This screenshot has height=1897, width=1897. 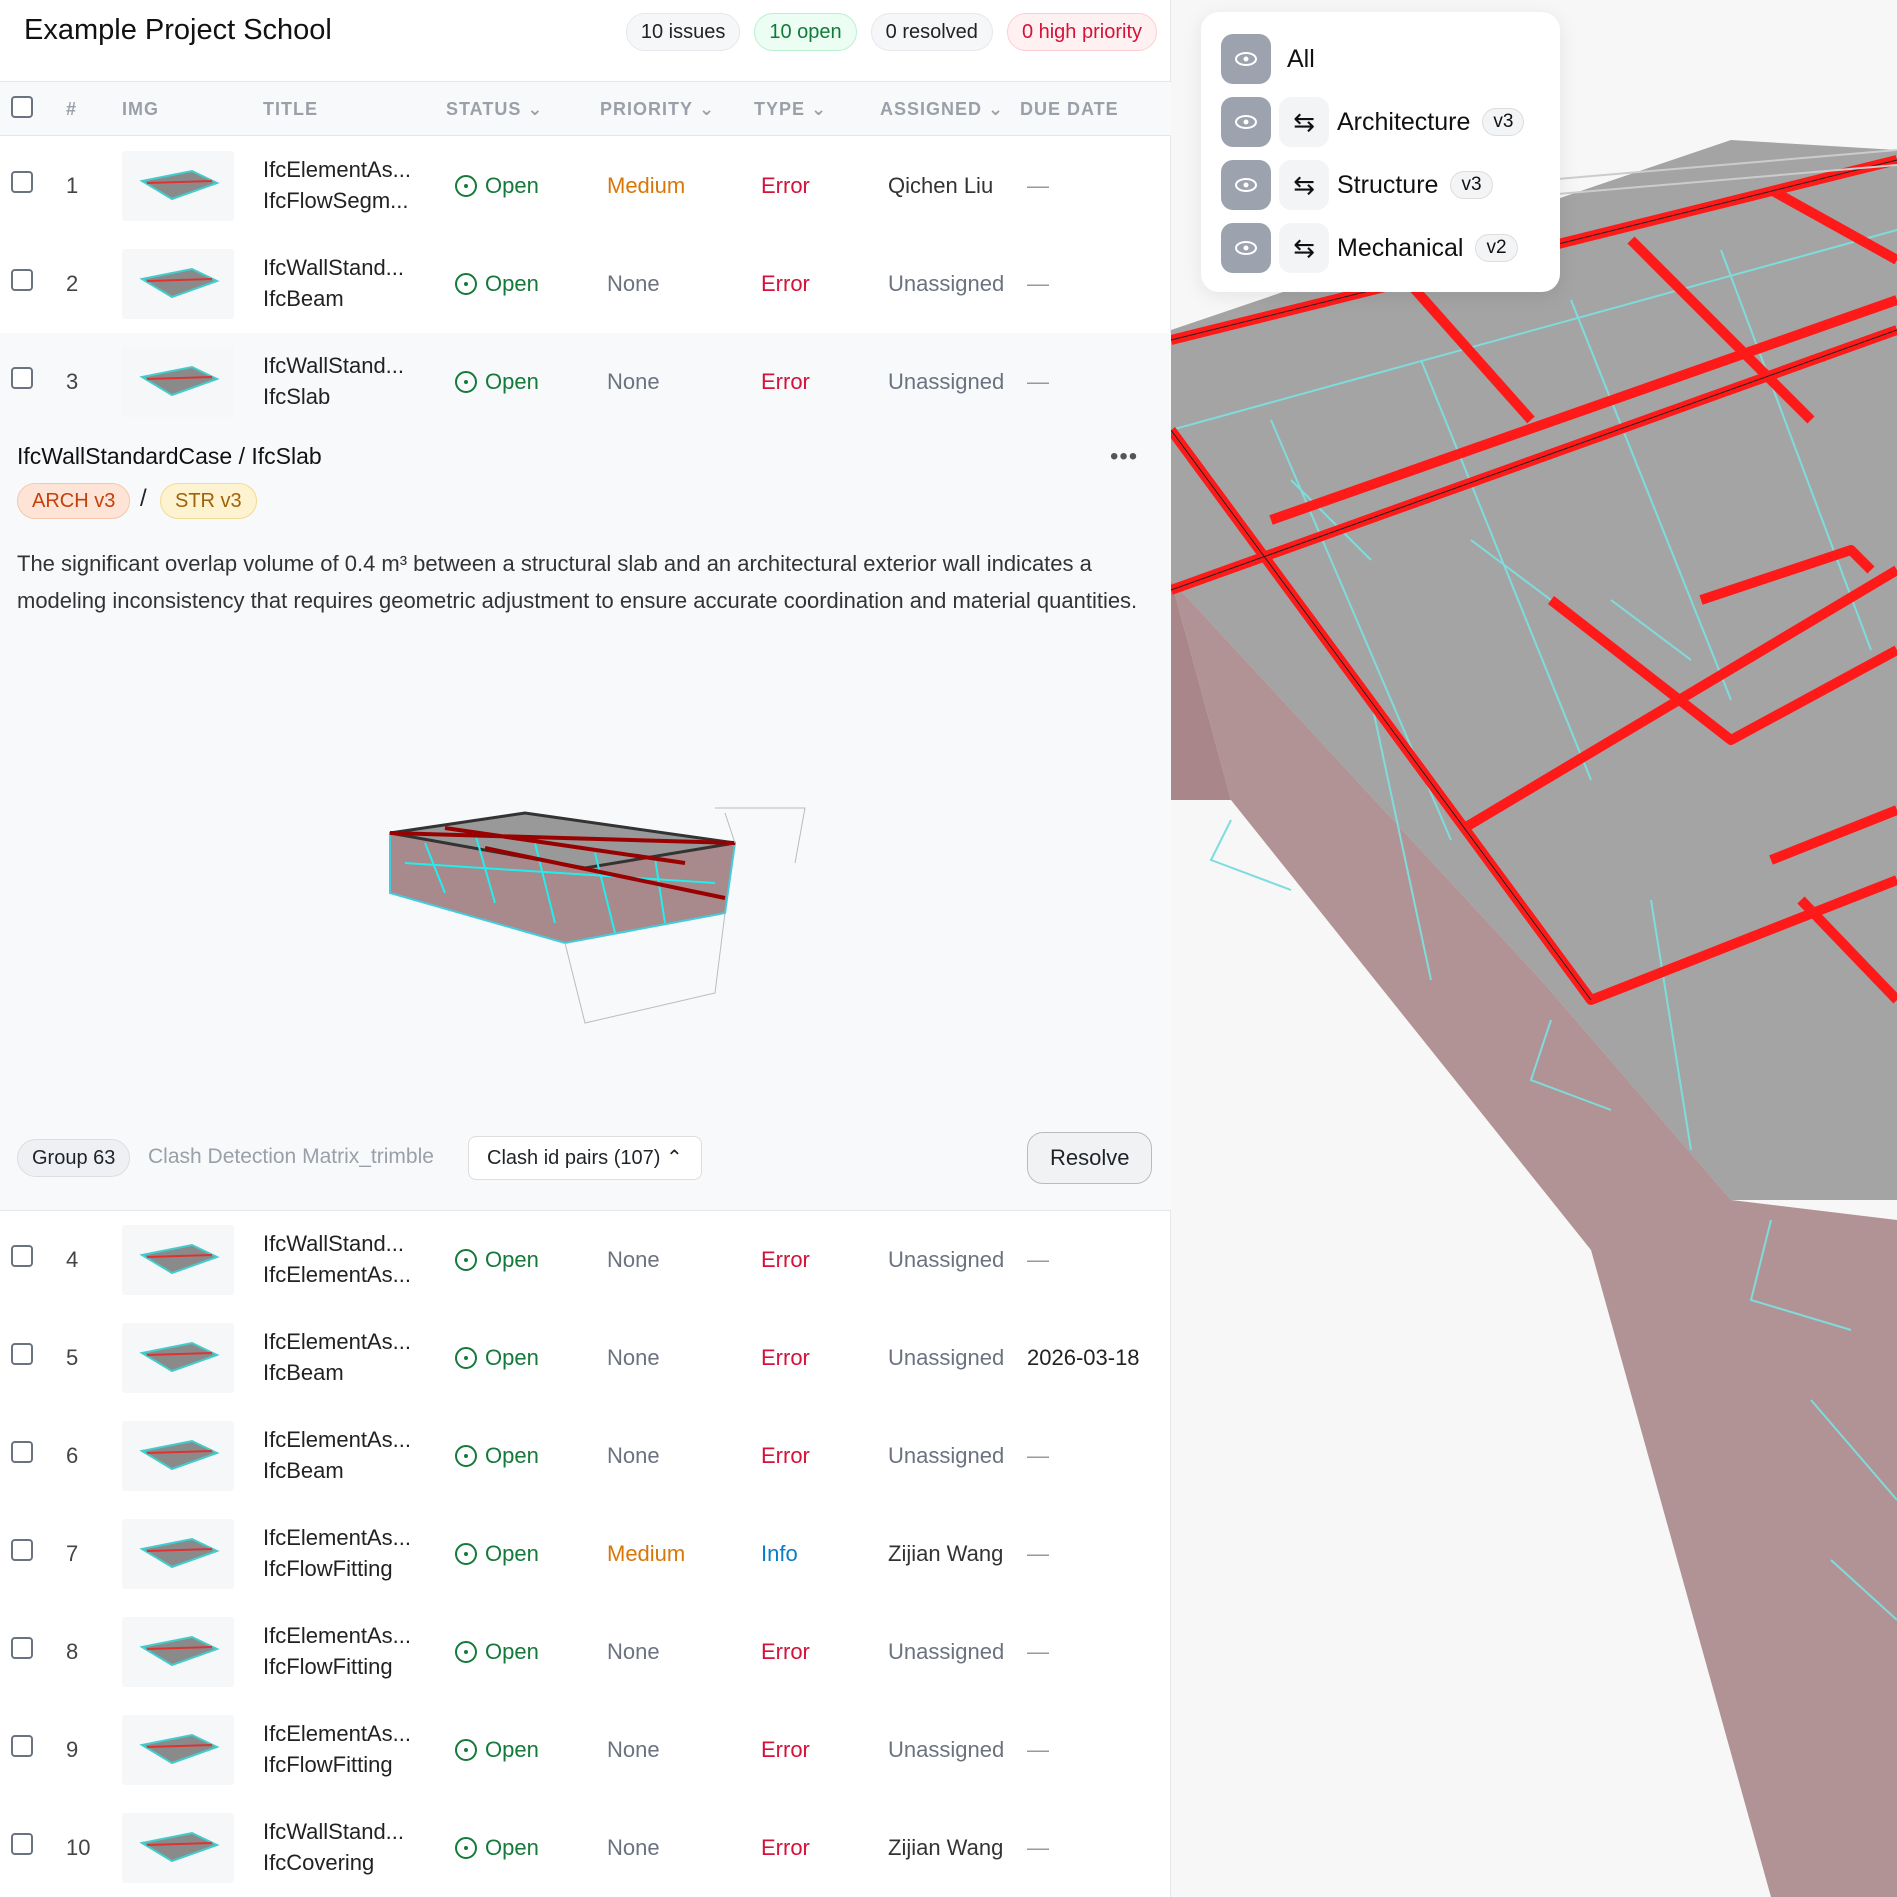 I want to click on col-status: STATUS ⌄, so click(x=495, y=109).